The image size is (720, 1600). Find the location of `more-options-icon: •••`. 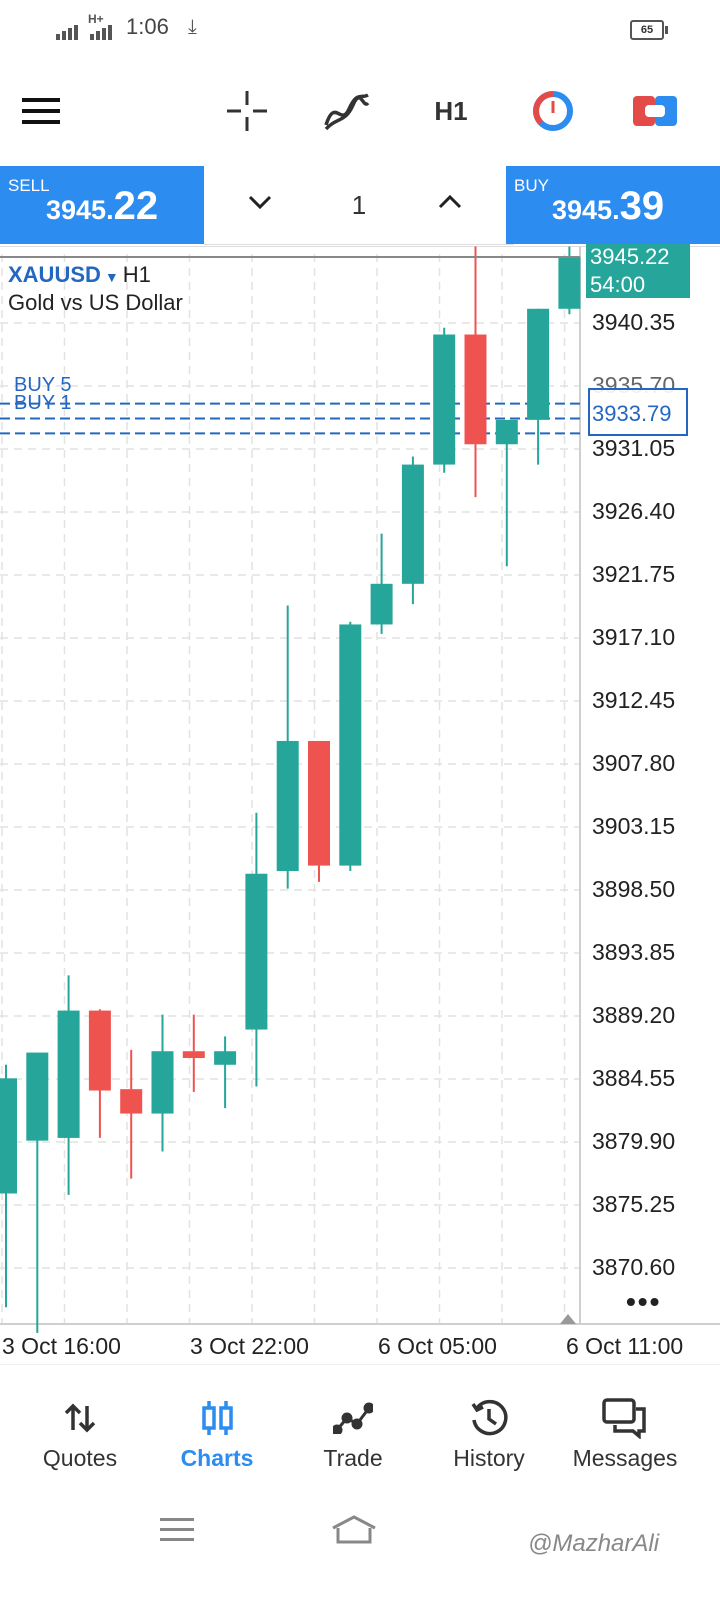

more-options-icon: ••• is located at coordinates (644, 1301).